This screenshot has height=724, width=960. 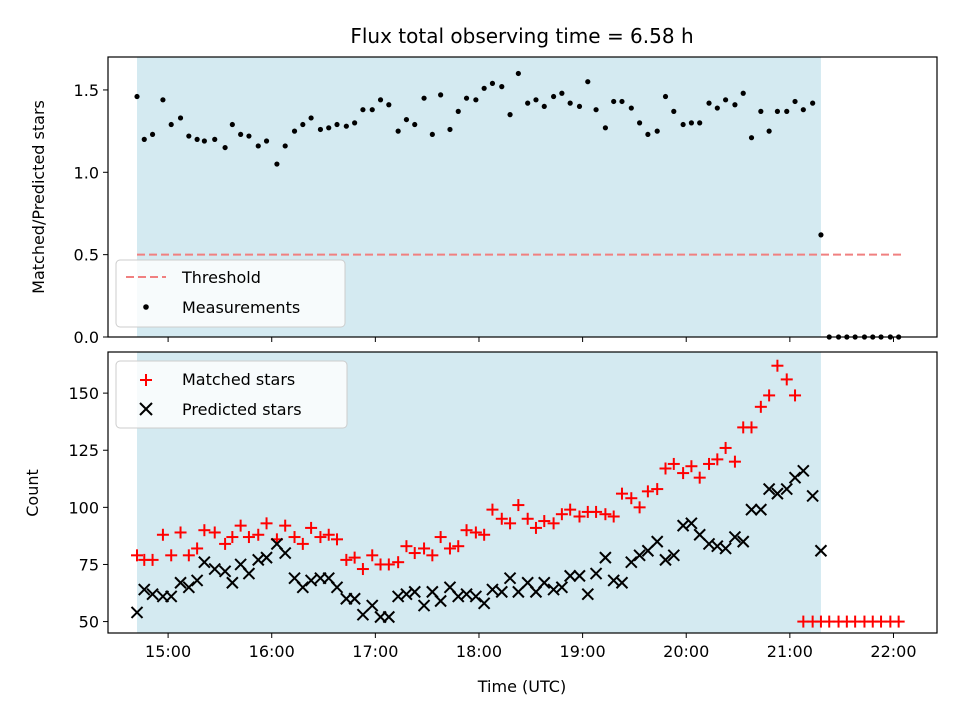 What do you see at coordinates (242, 409) in the screenshot?
I see `legend-predicted-label: Predicted stars` at bounding box center [242, 409].